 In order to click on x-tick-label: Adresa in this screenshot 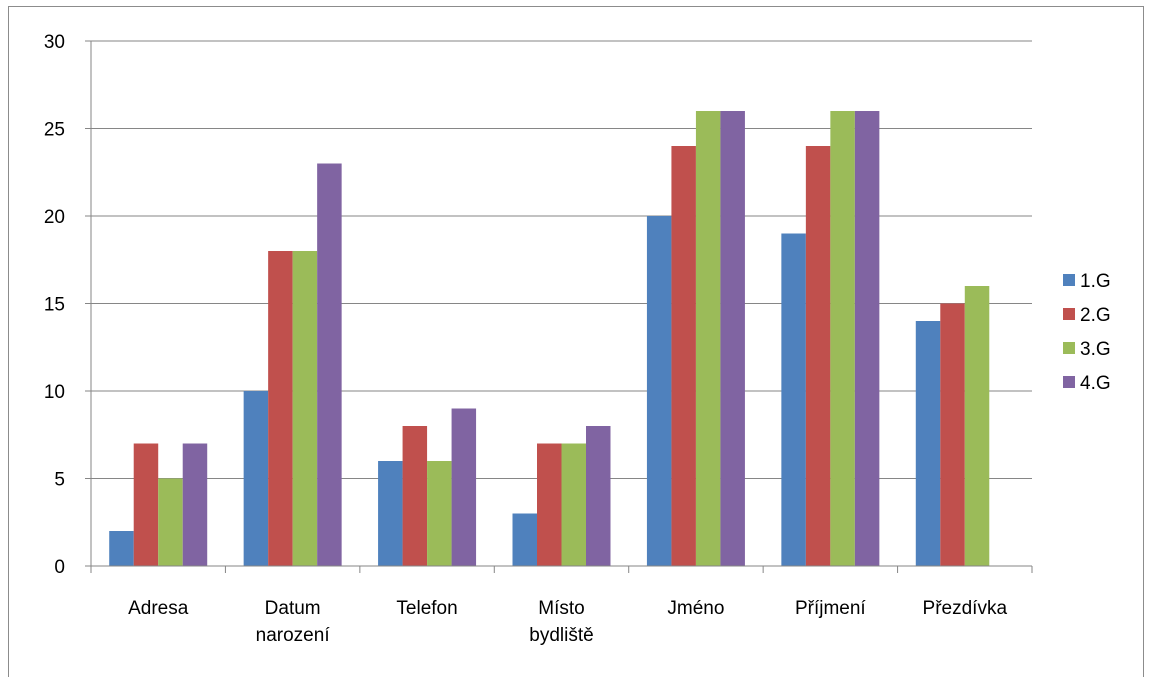, I will do `click(158, 608)`.